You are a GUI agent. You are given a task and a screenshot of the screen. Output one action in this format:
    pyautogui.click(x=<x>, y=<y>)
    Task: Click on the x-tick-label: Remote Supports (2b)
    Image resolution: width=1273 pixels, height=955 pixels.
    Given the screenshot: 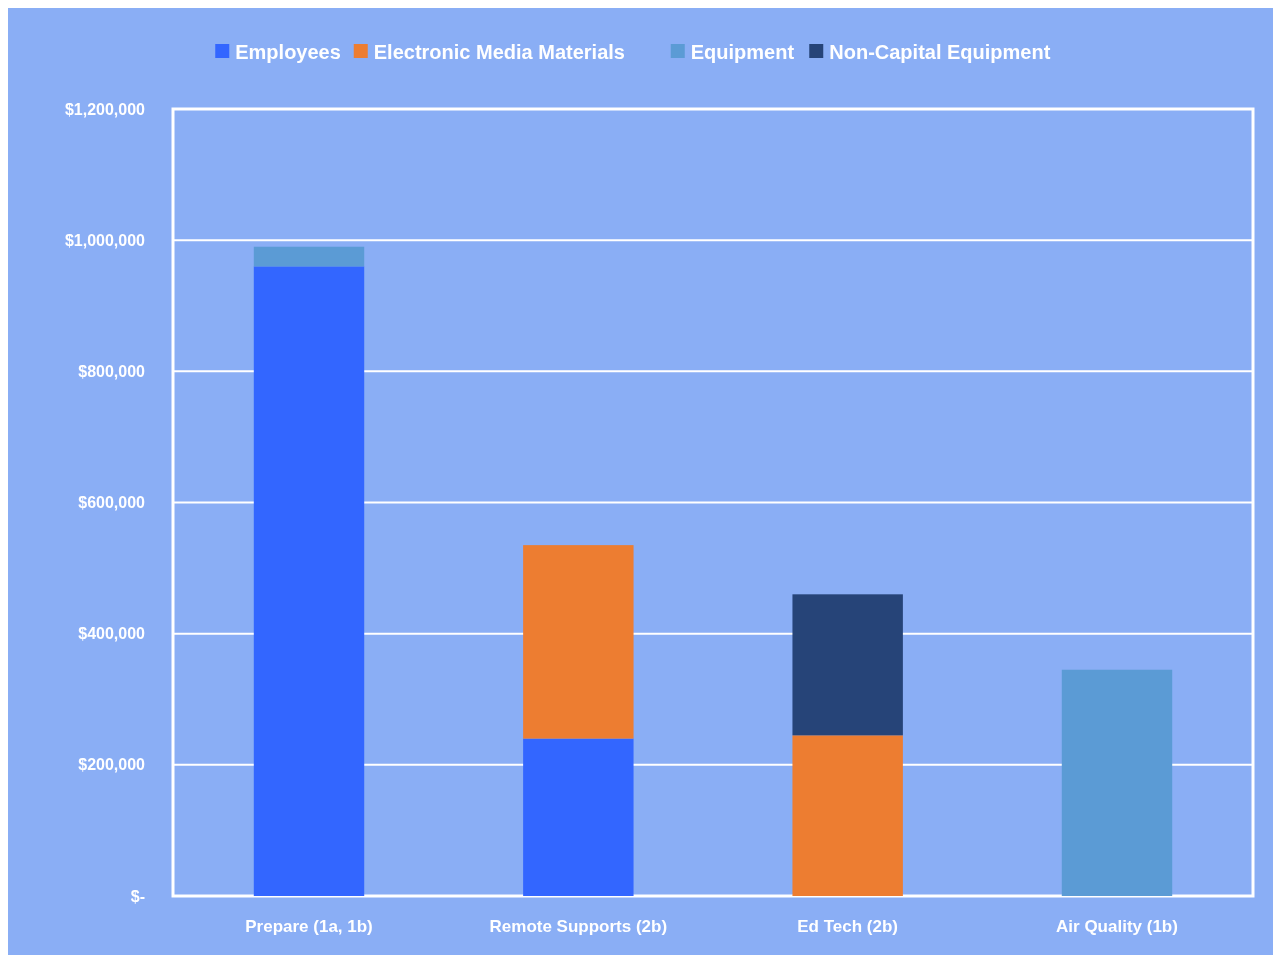 What is the action you would take?
    pyautogui.click(x=578, y=926)
    